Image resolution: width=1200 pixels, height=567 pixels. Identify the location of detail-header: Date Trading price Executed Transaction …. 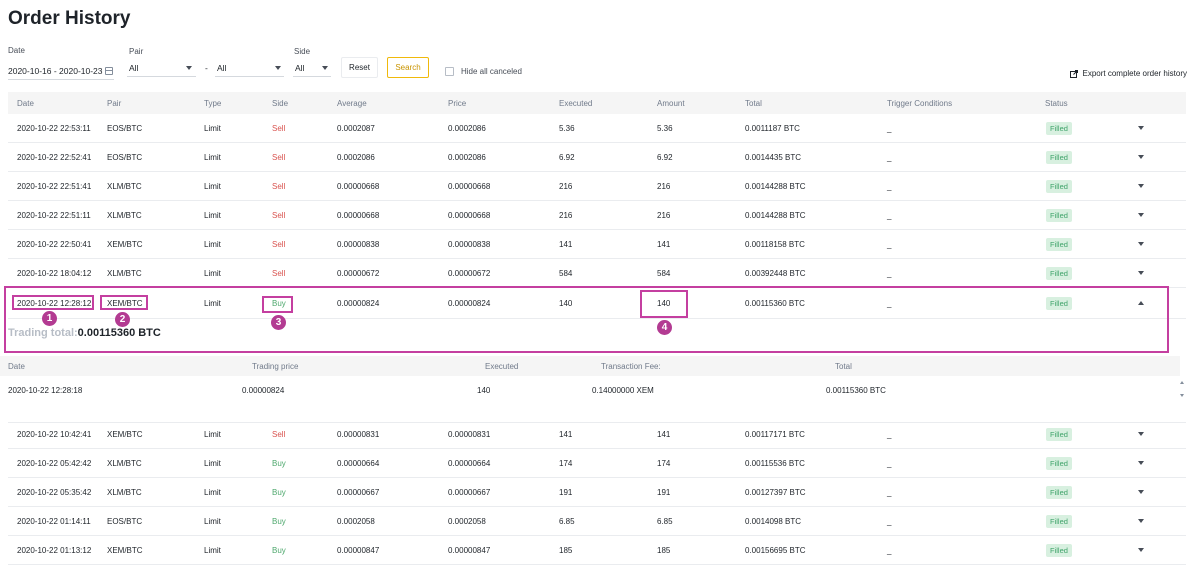
(590, 366).